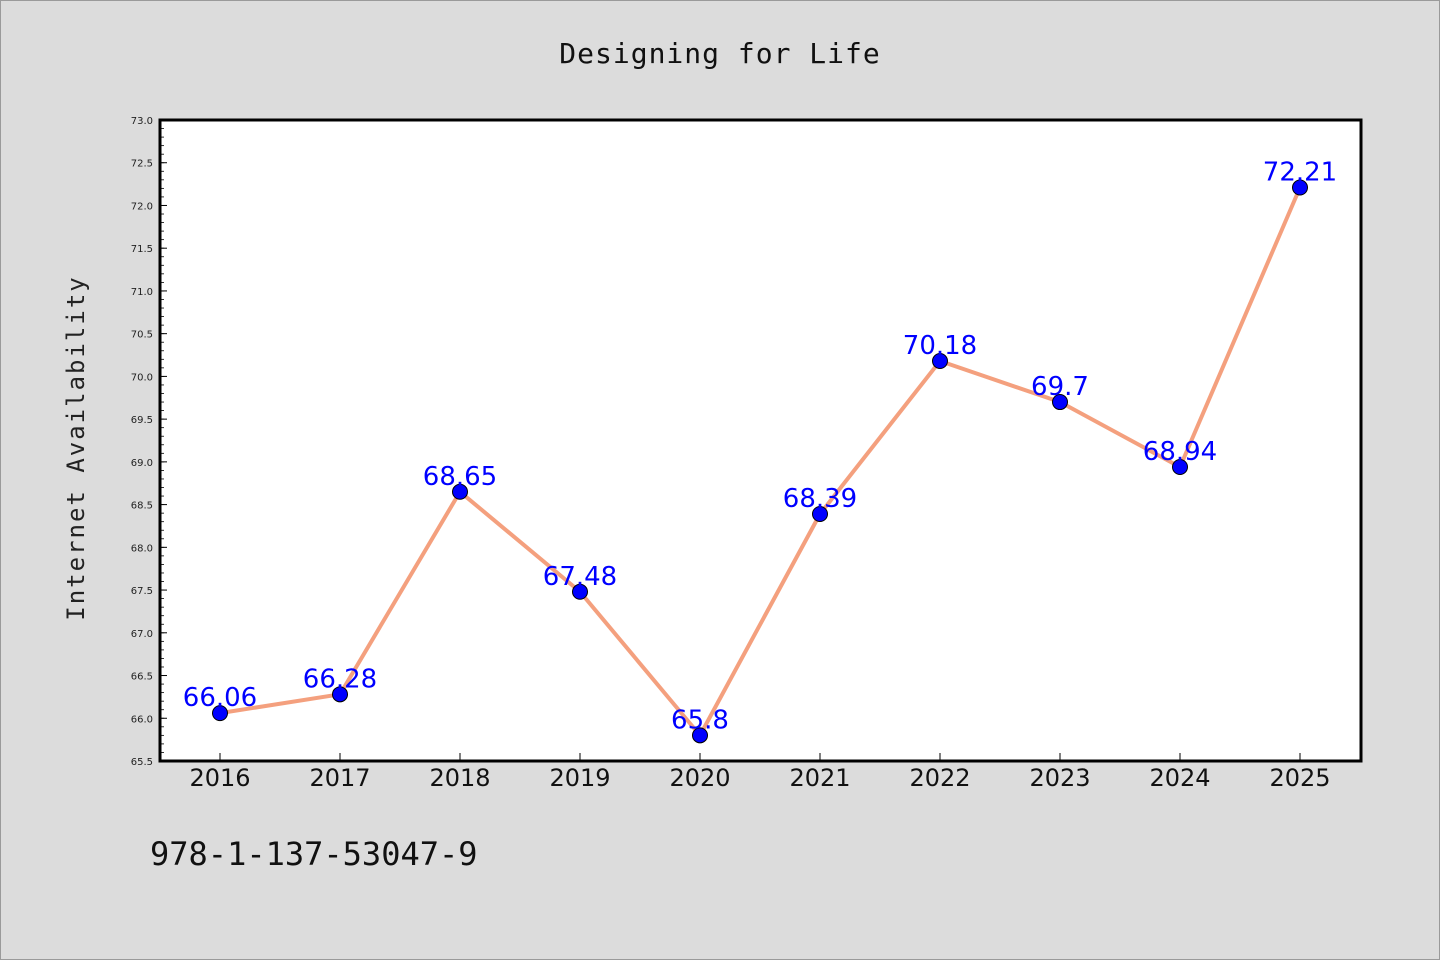 The width and height of the screenshot is (1440, 960). I want to click on x-tick-label: 2024, so click(1179, 778).